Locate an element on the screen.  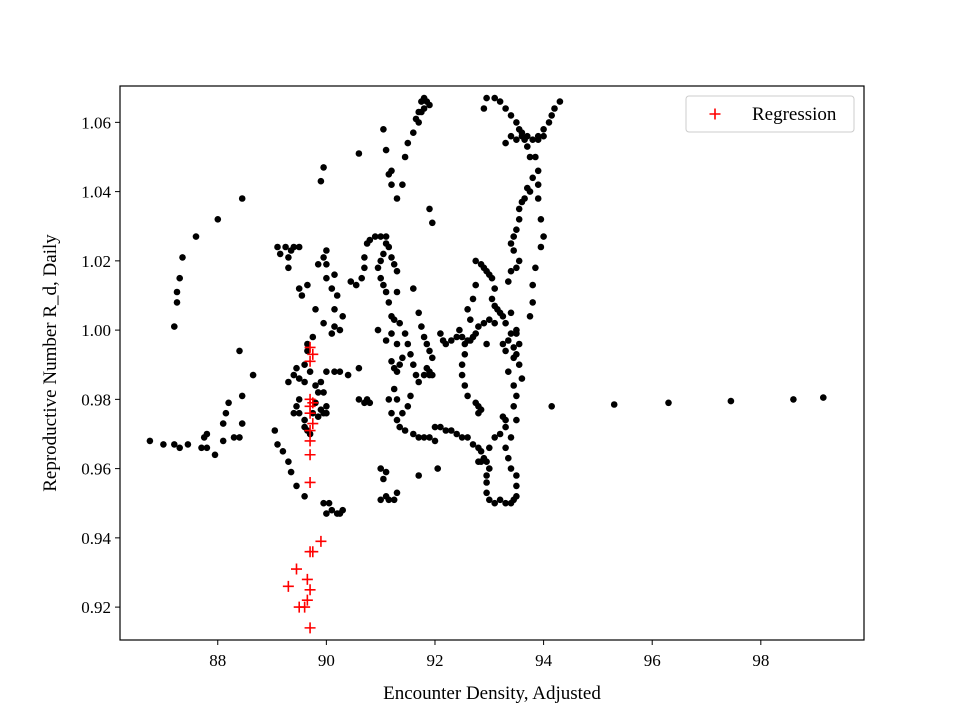
y-tick-label: 0.96 is located at coordinates (96, 469).